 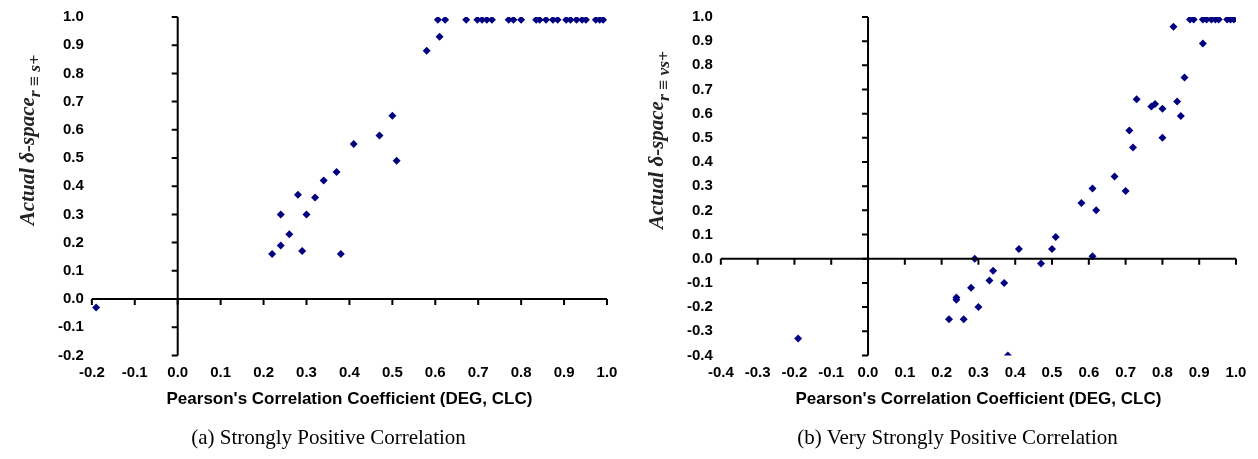 I want to click on x-tick-label: -0.3, so click(x=757, y=371).